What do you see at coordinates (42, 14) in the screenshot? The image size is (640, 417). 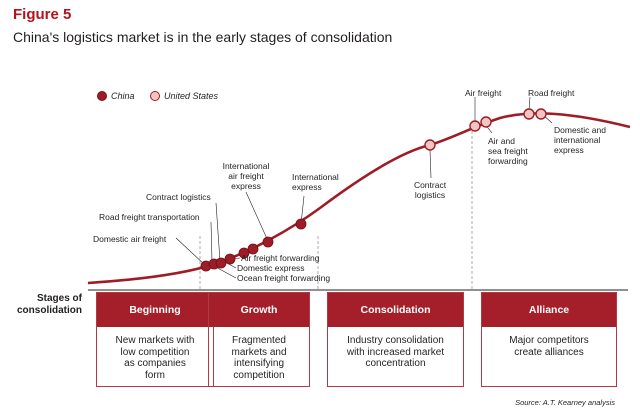 I see `figure-label: Figure 5` at bounding box center [42, 14].